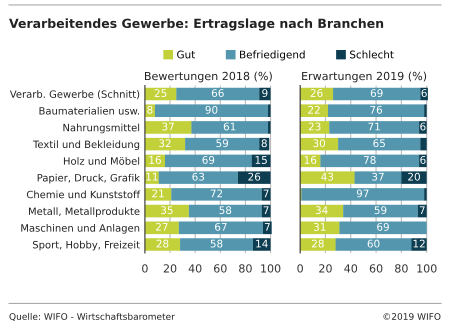  Describe the element at coordinates (414, 176) in the screenshot. I see `data-label: 20` at that location.